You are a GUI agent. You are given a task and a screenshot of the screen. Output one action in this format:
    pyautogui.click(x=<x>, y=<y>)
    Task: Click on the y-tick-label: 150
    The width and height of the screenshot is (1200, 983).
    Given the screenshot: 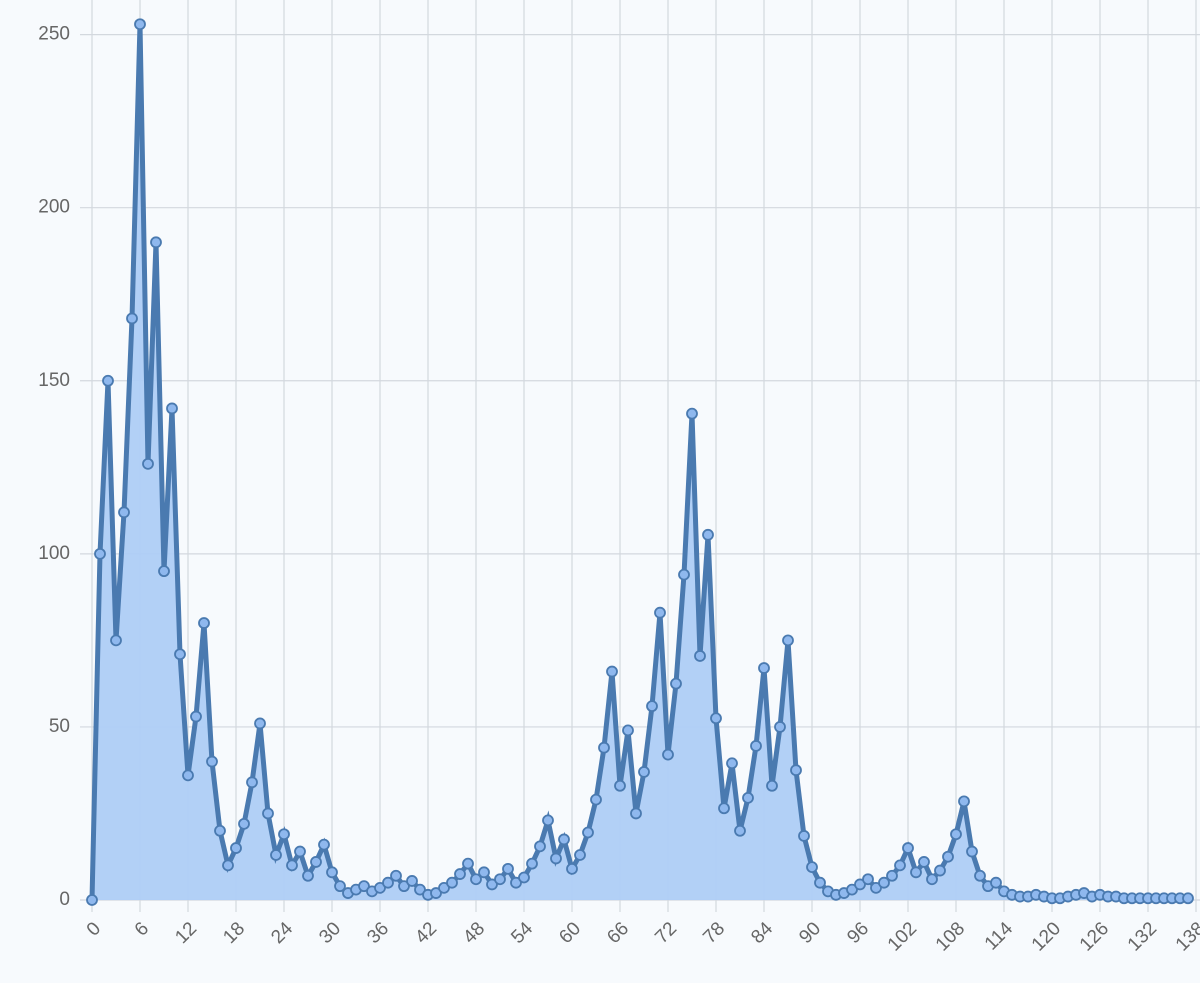 What is the action you would take?
    pyautogui.click(x=54, y=380)
    